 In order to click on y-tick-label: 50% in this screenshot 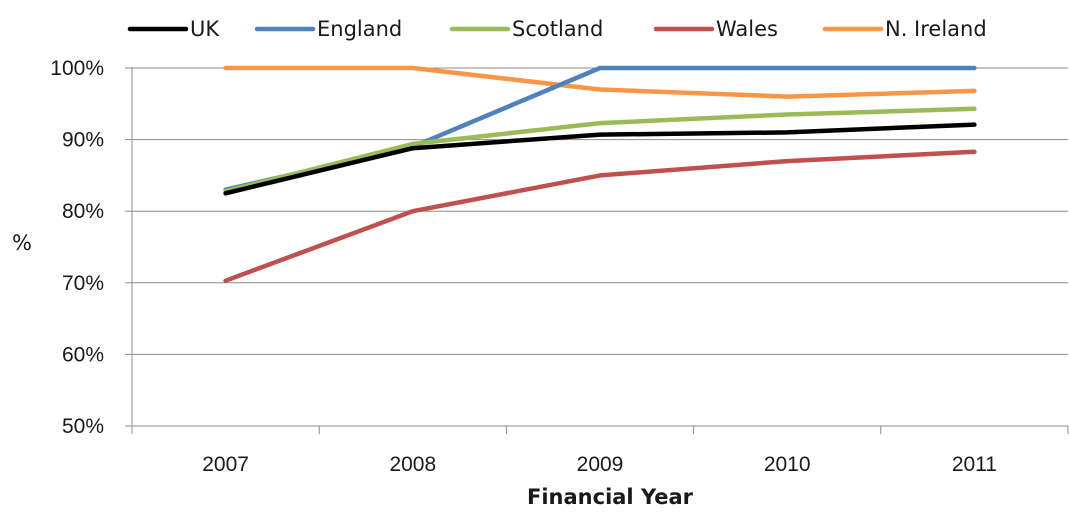, I will do `click(83, 426)`.